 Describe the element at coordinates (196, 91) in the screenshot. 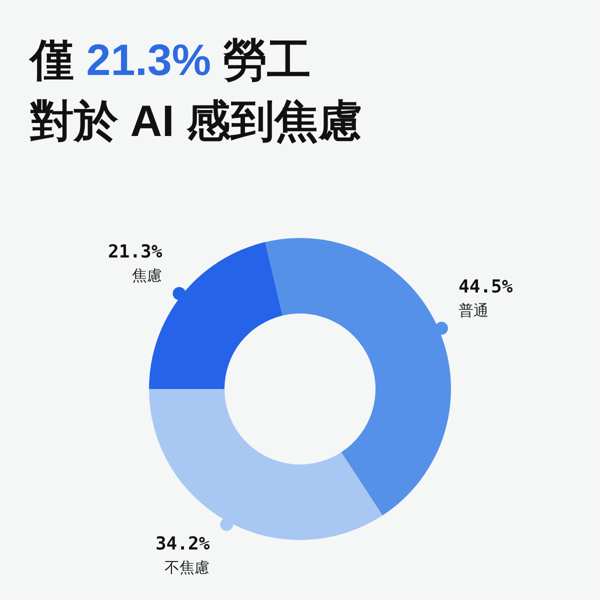

I see `title: 僅 21.3% 勞工對於 AI 感到焦慮` at that location.